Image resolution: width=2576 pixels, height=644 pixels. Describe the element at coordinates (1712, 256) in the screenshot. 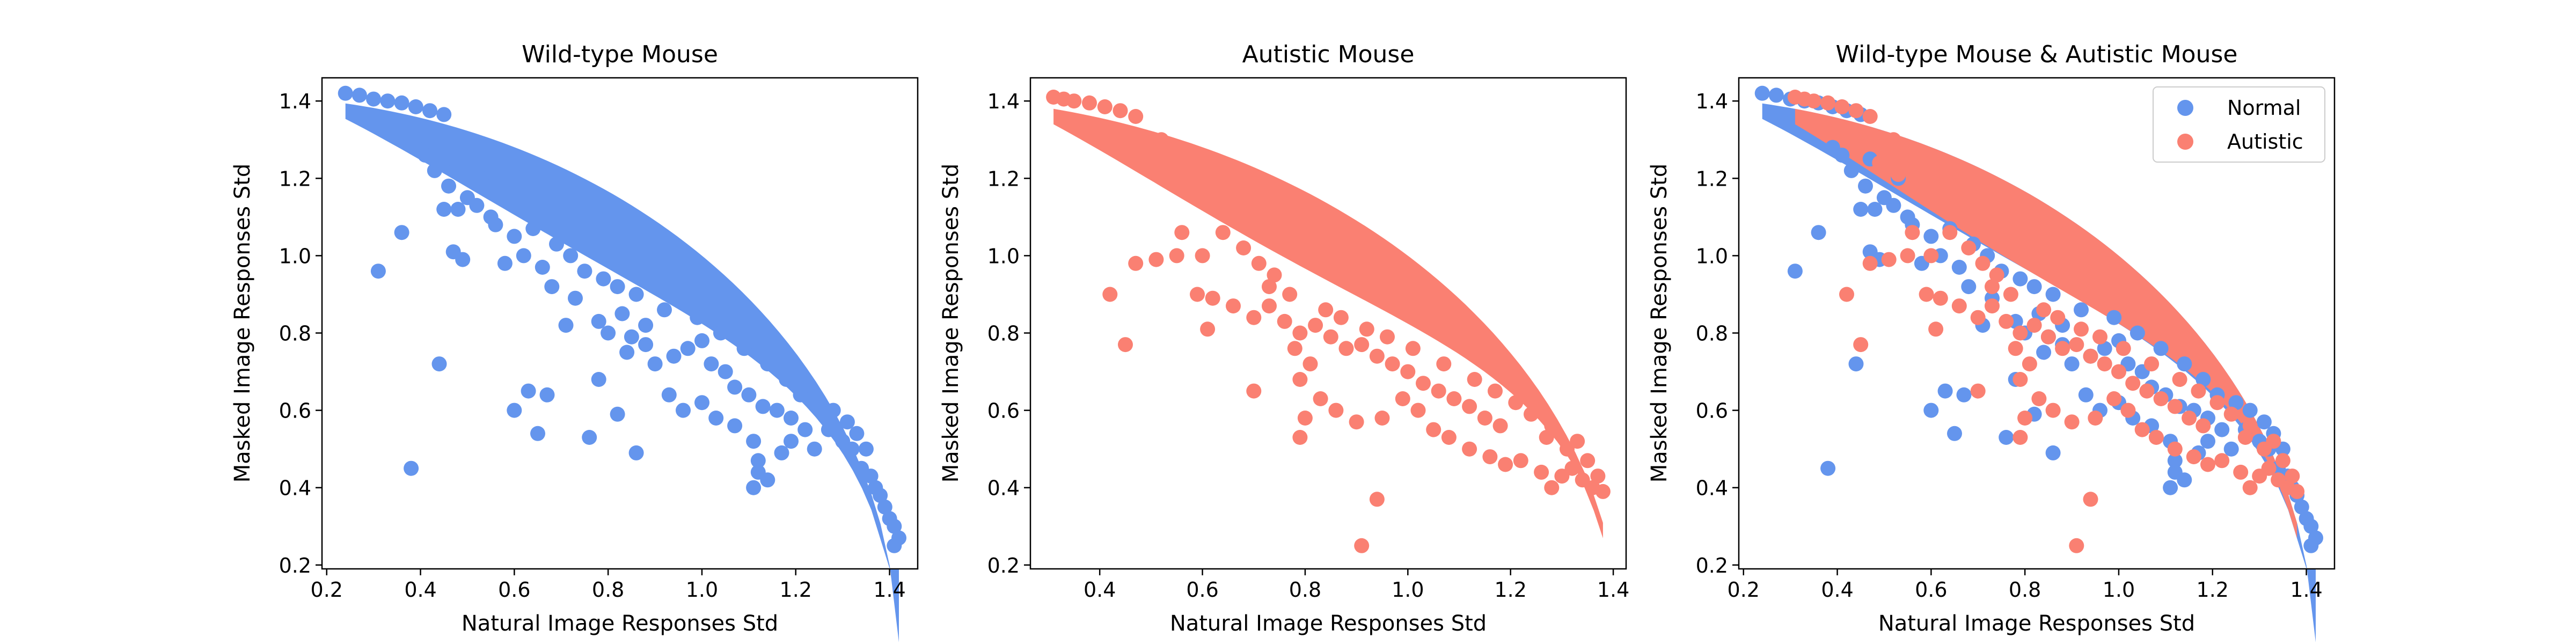

I see `y-tick-label: 1.0` at that location.